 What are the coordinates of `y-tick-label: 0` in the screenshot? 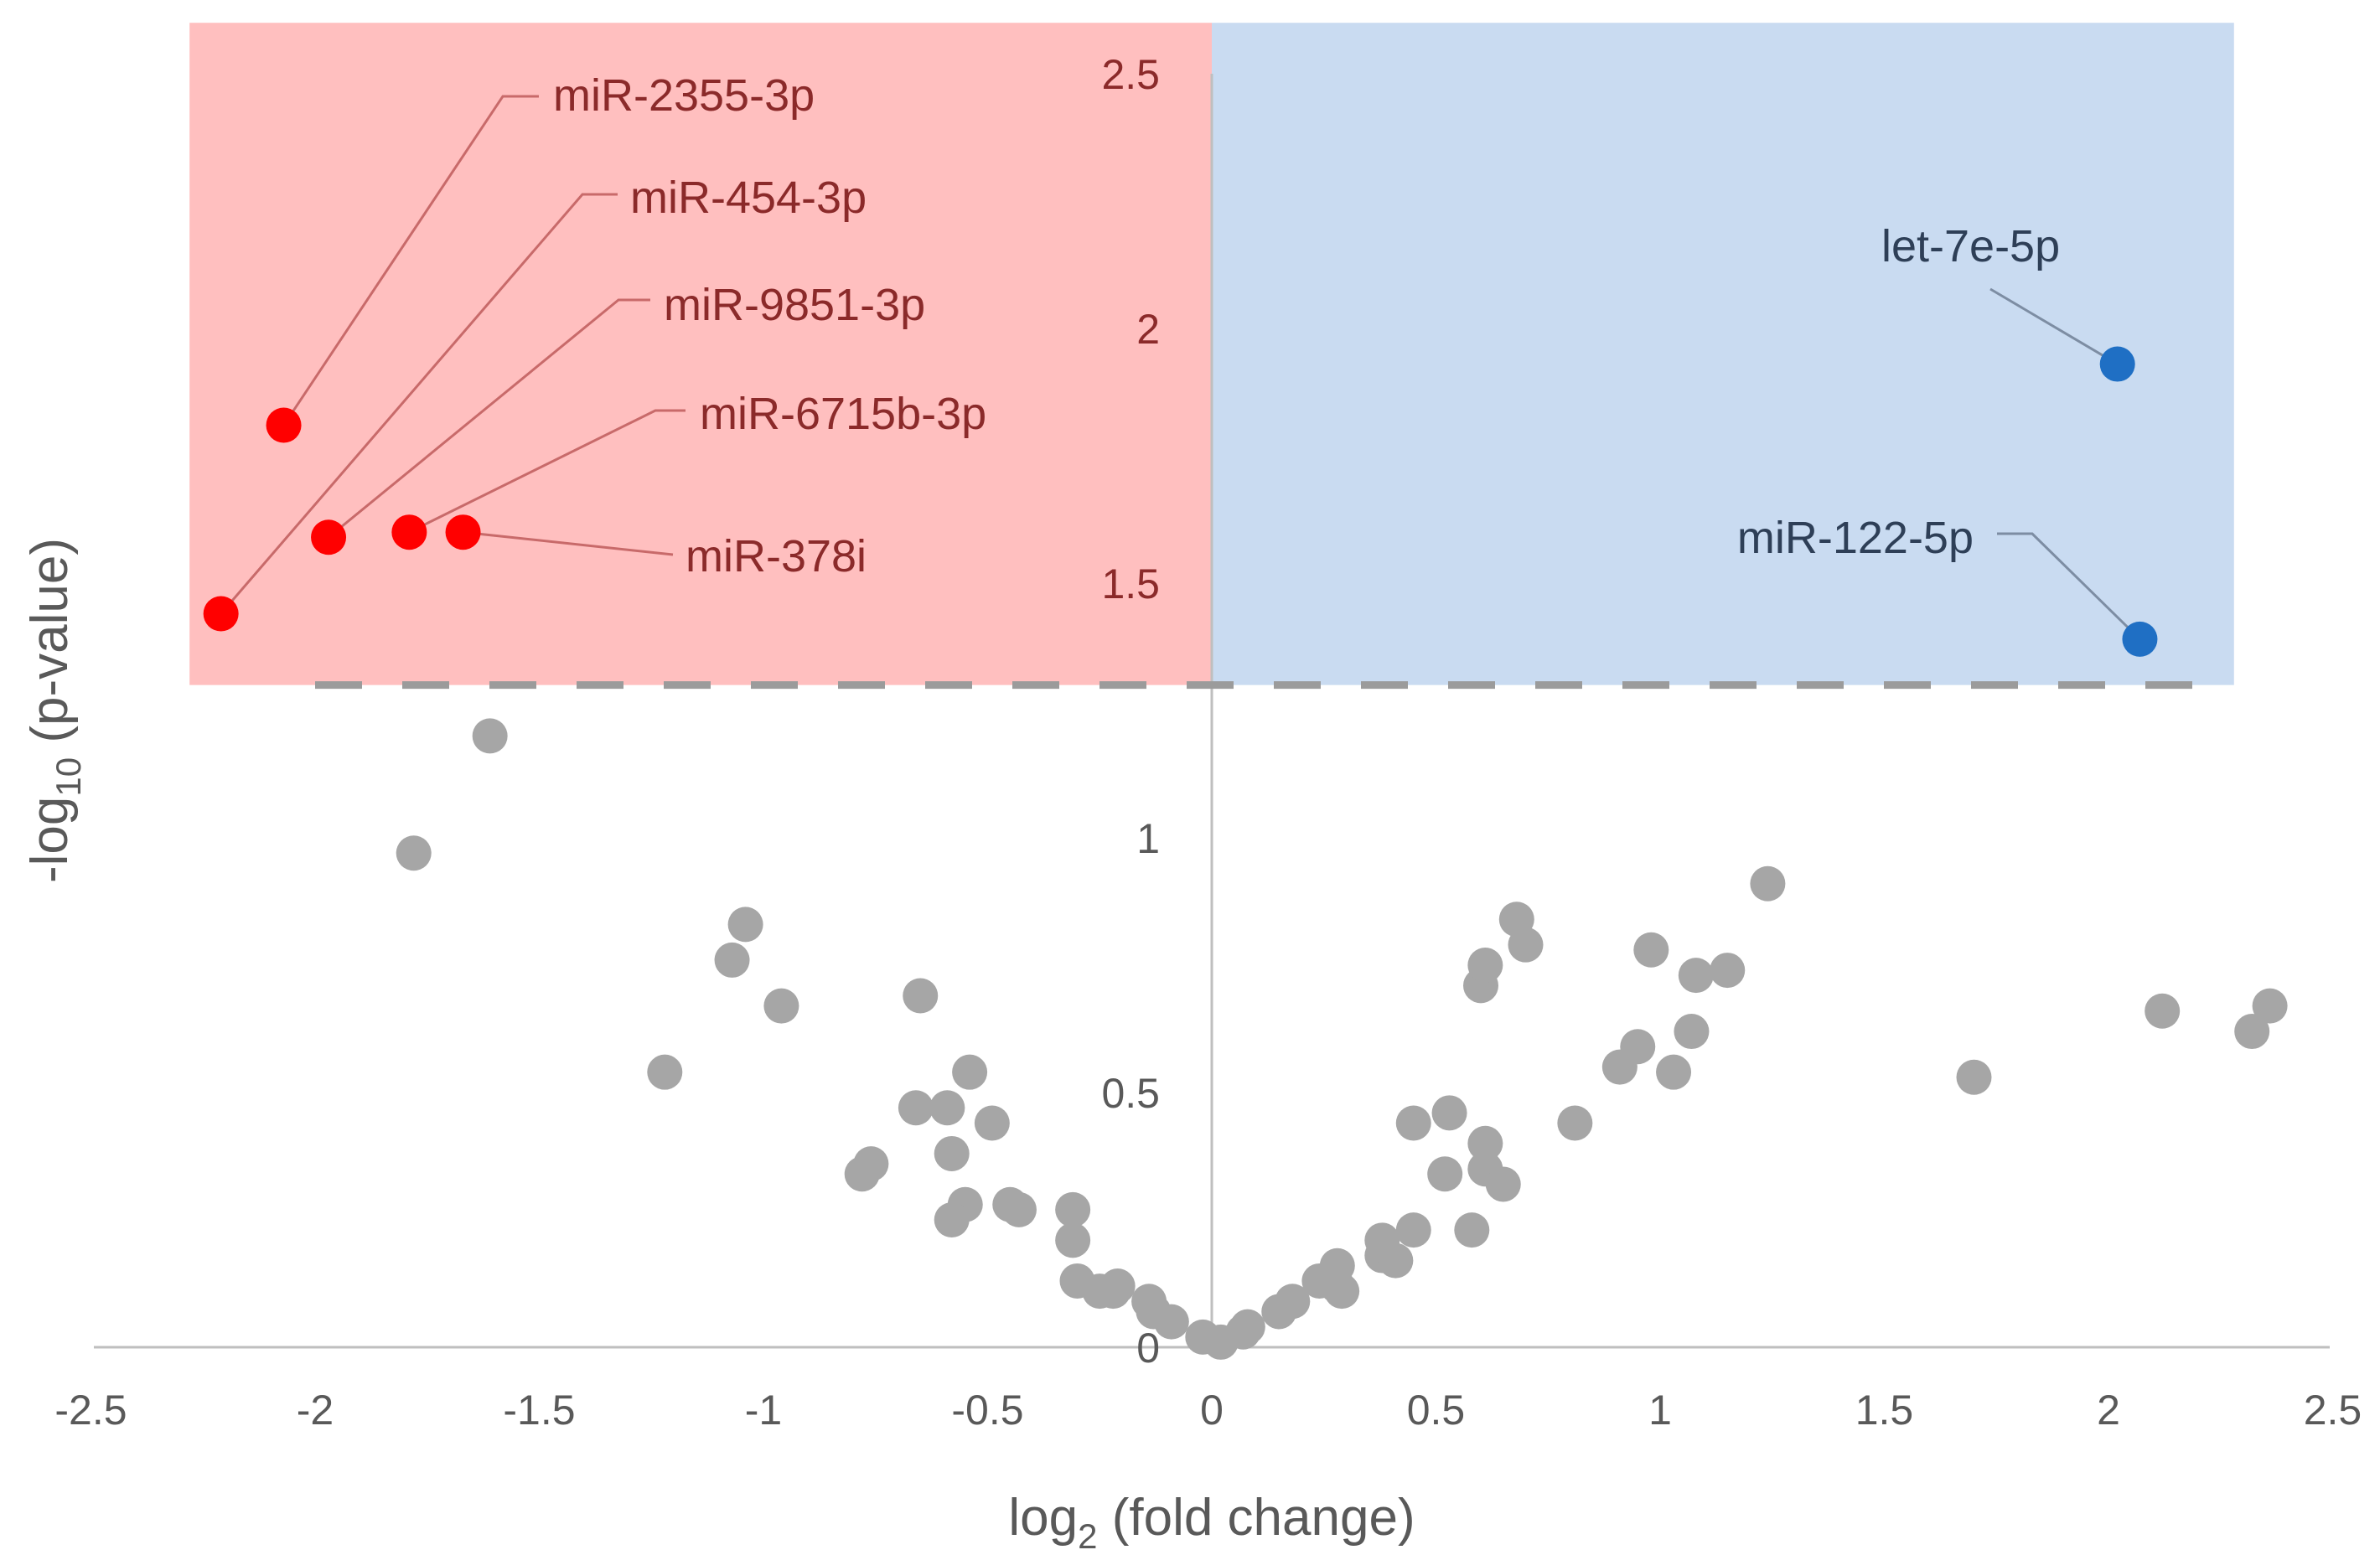 It's located at (1148, 1348).